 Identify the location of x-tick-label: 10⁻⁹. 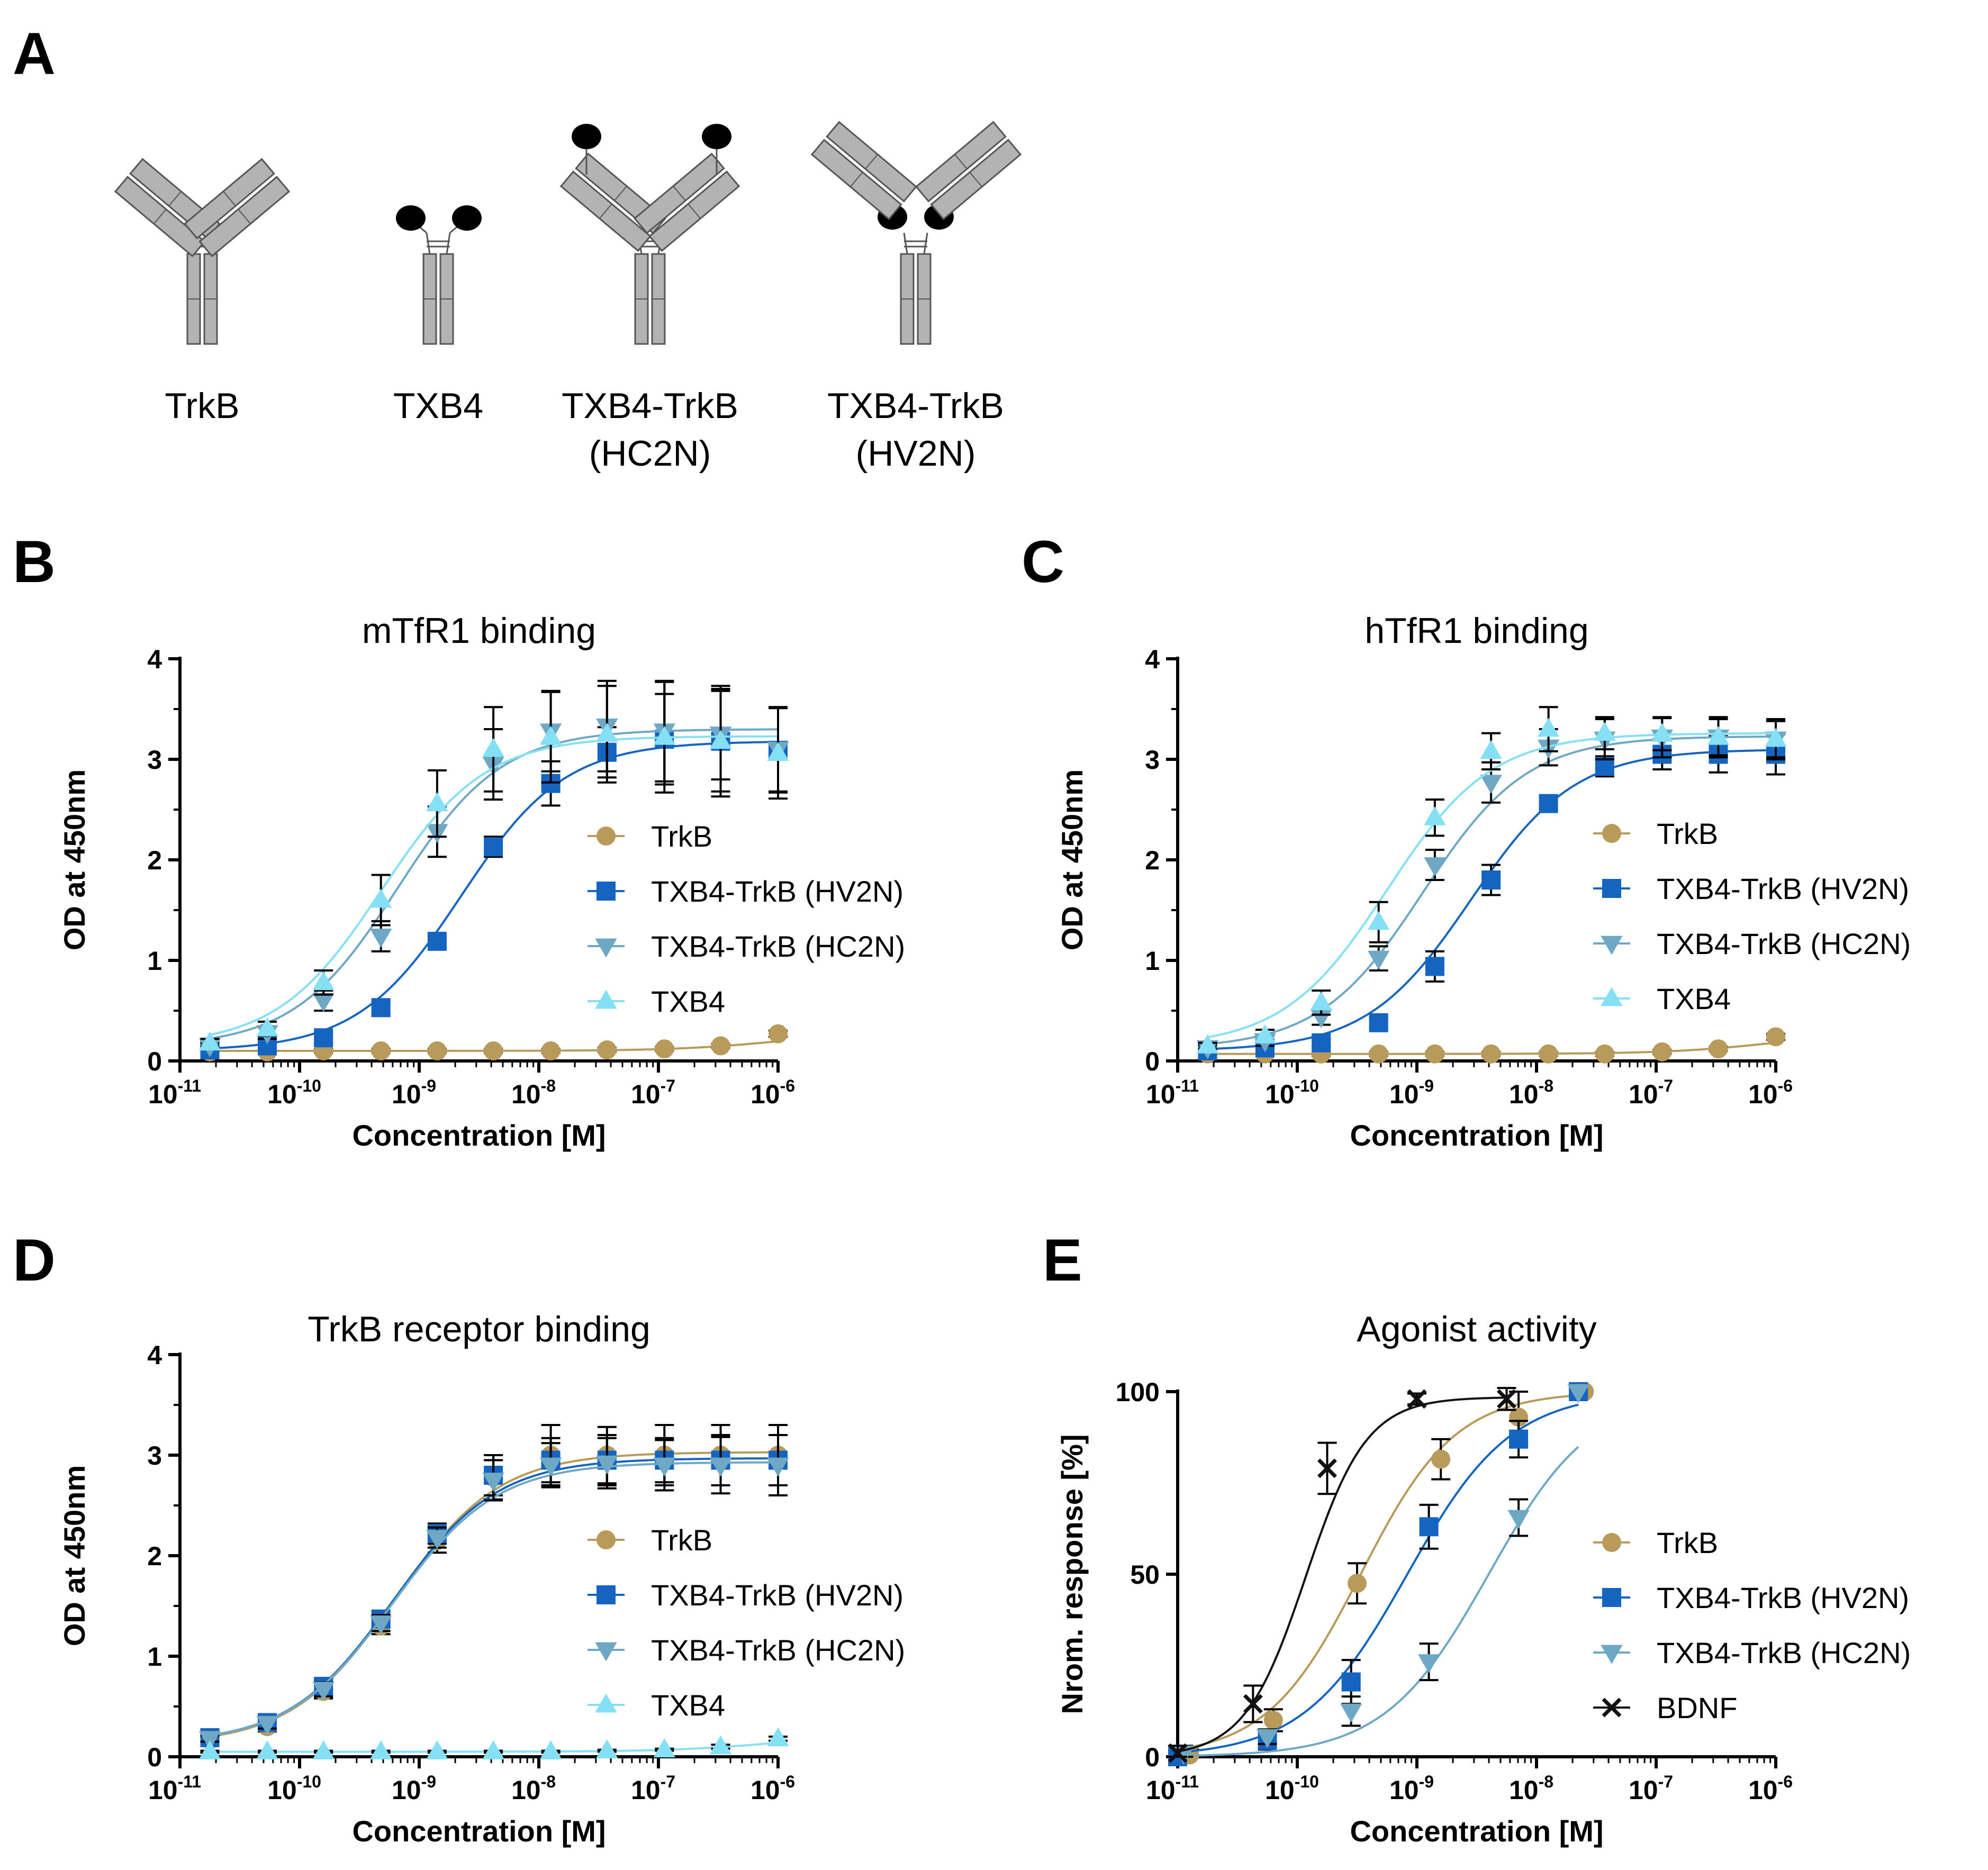
(414, 1092).